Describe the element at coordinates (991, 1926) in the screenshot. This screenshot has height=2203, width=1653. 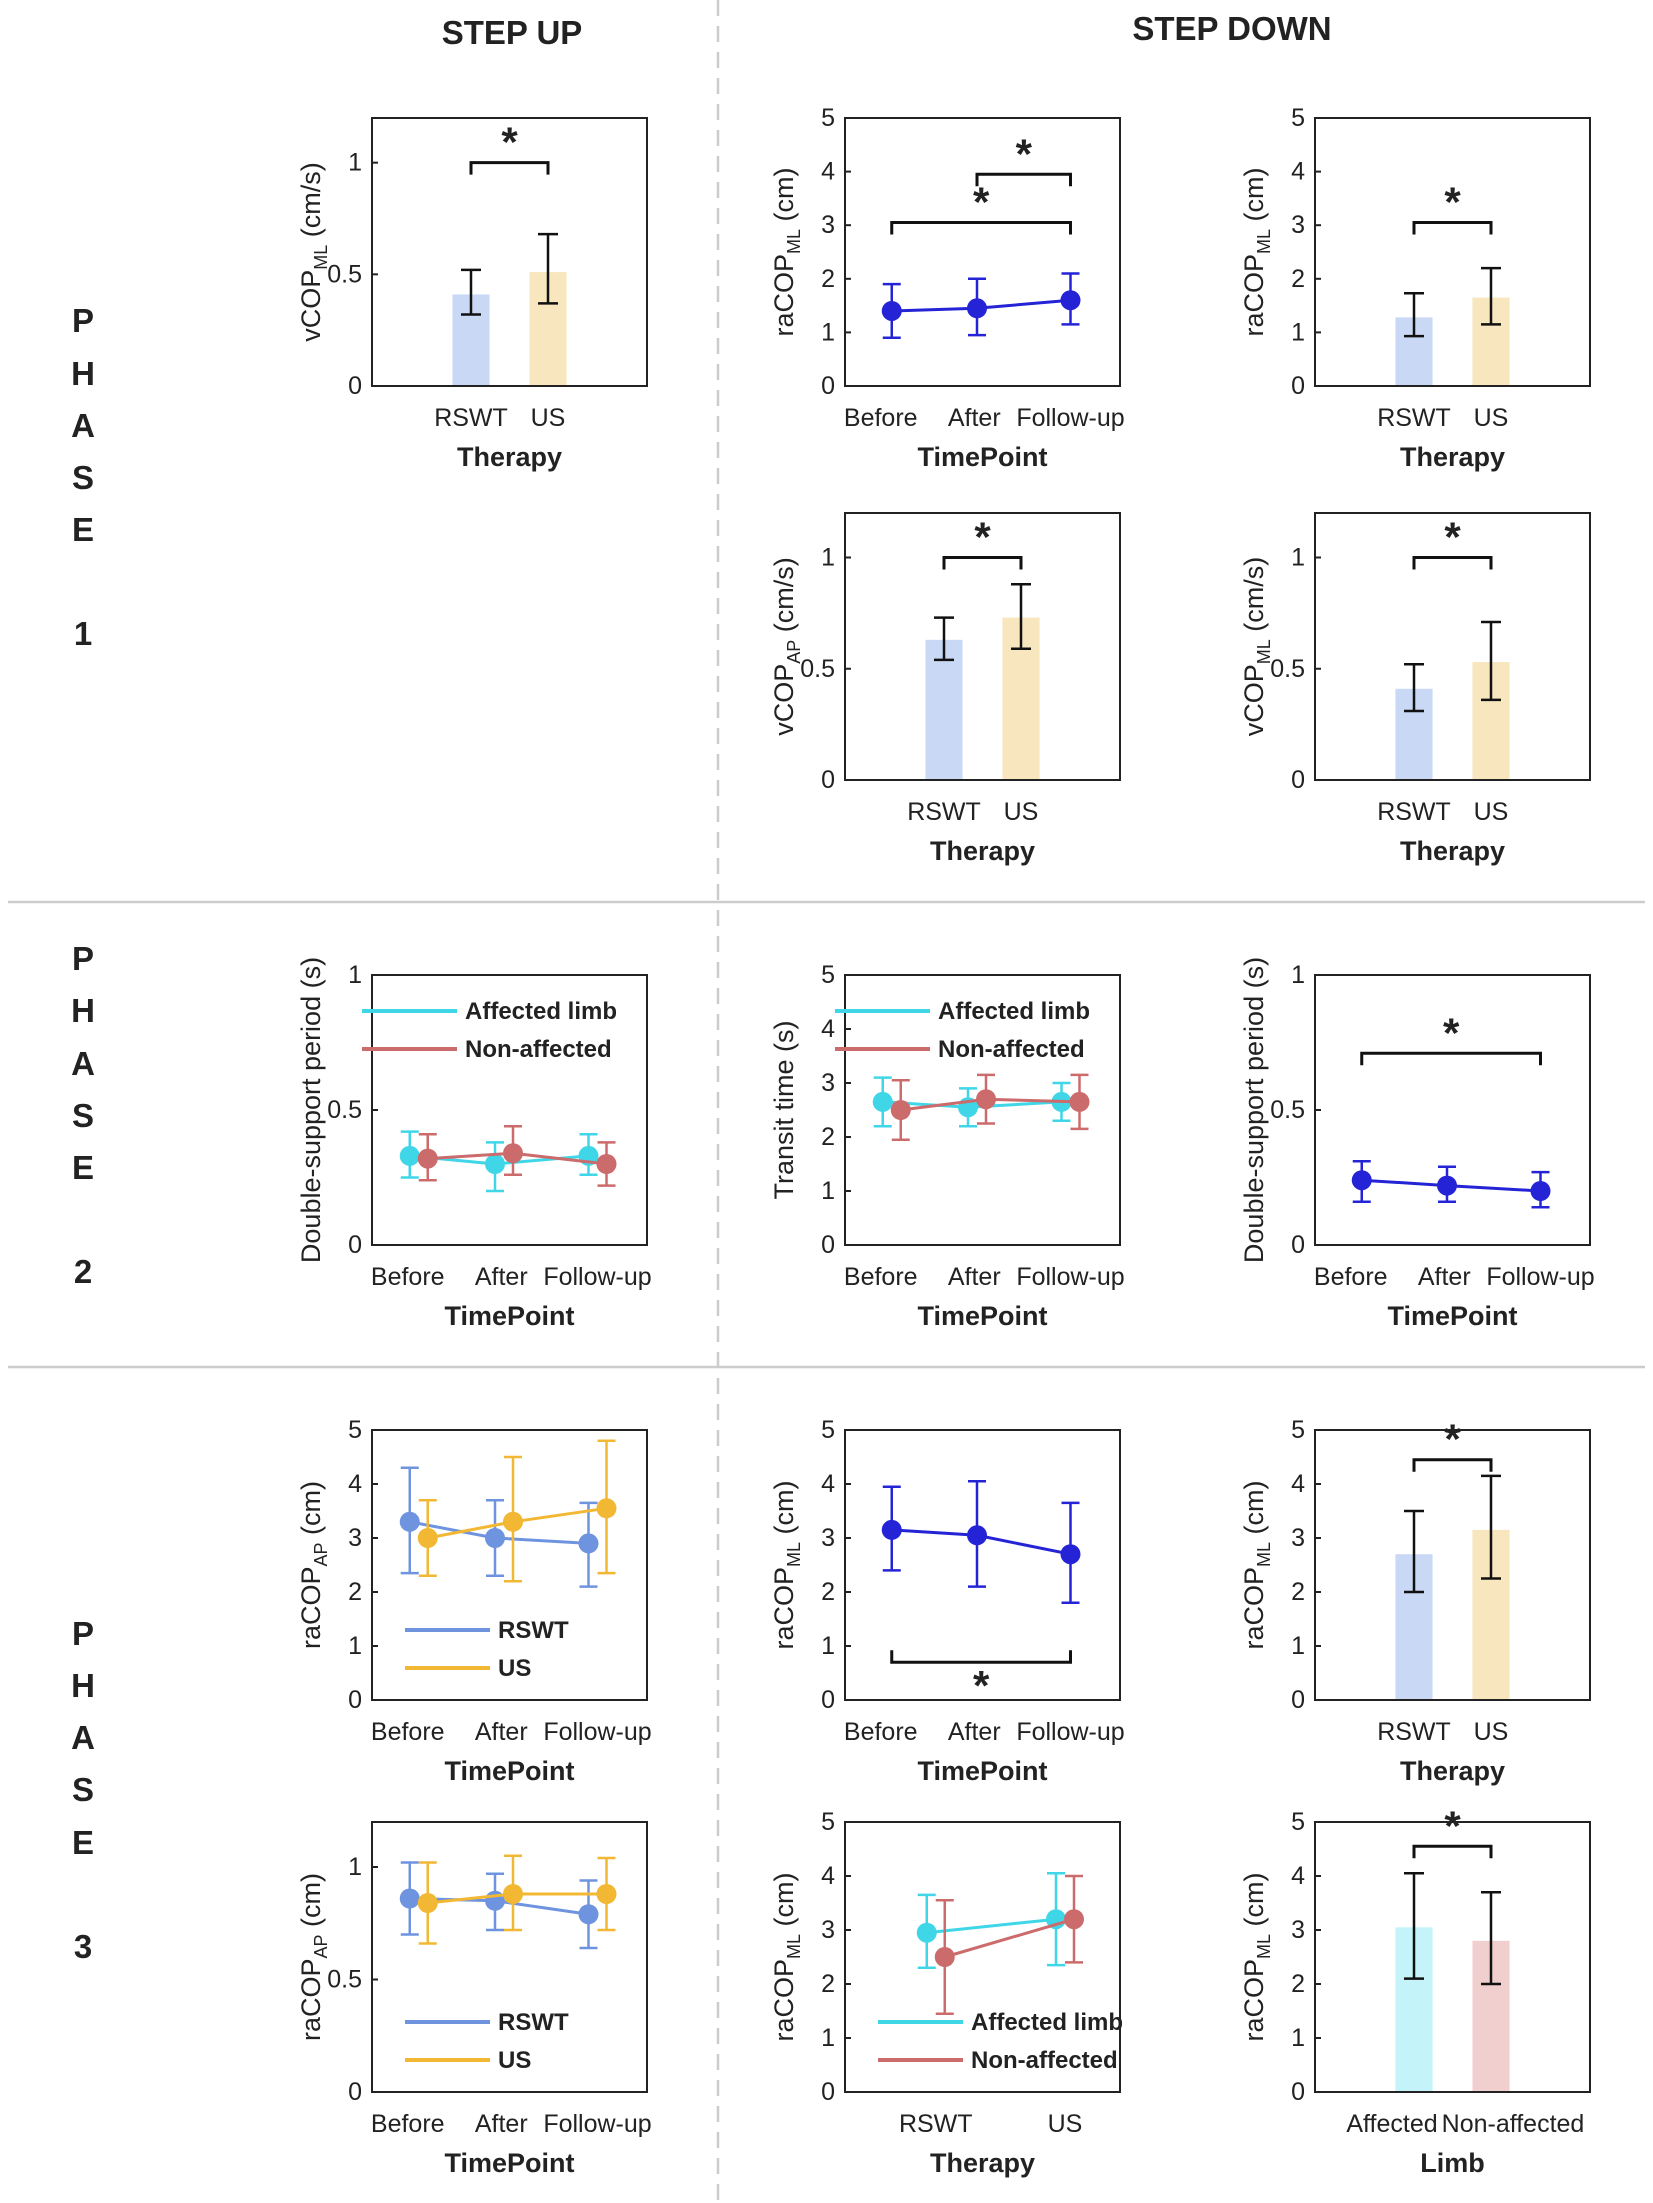
I see `series-line` at that location.